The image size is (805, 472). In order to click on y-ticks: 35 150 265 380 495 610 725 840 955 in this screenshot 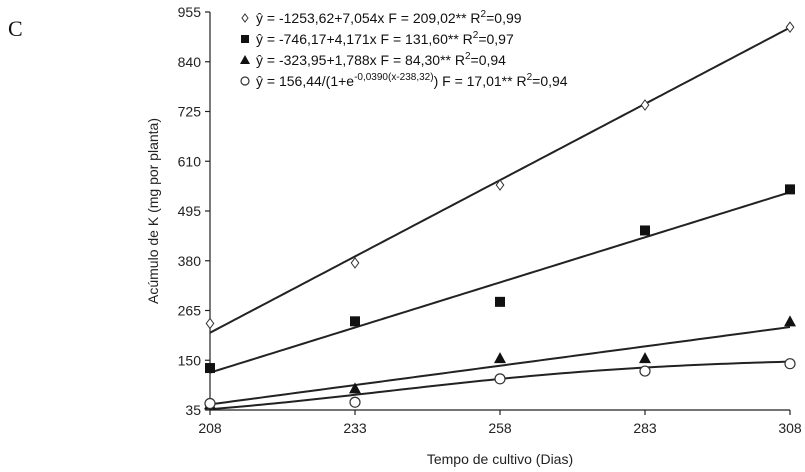, I will do `click(194, 211)`.